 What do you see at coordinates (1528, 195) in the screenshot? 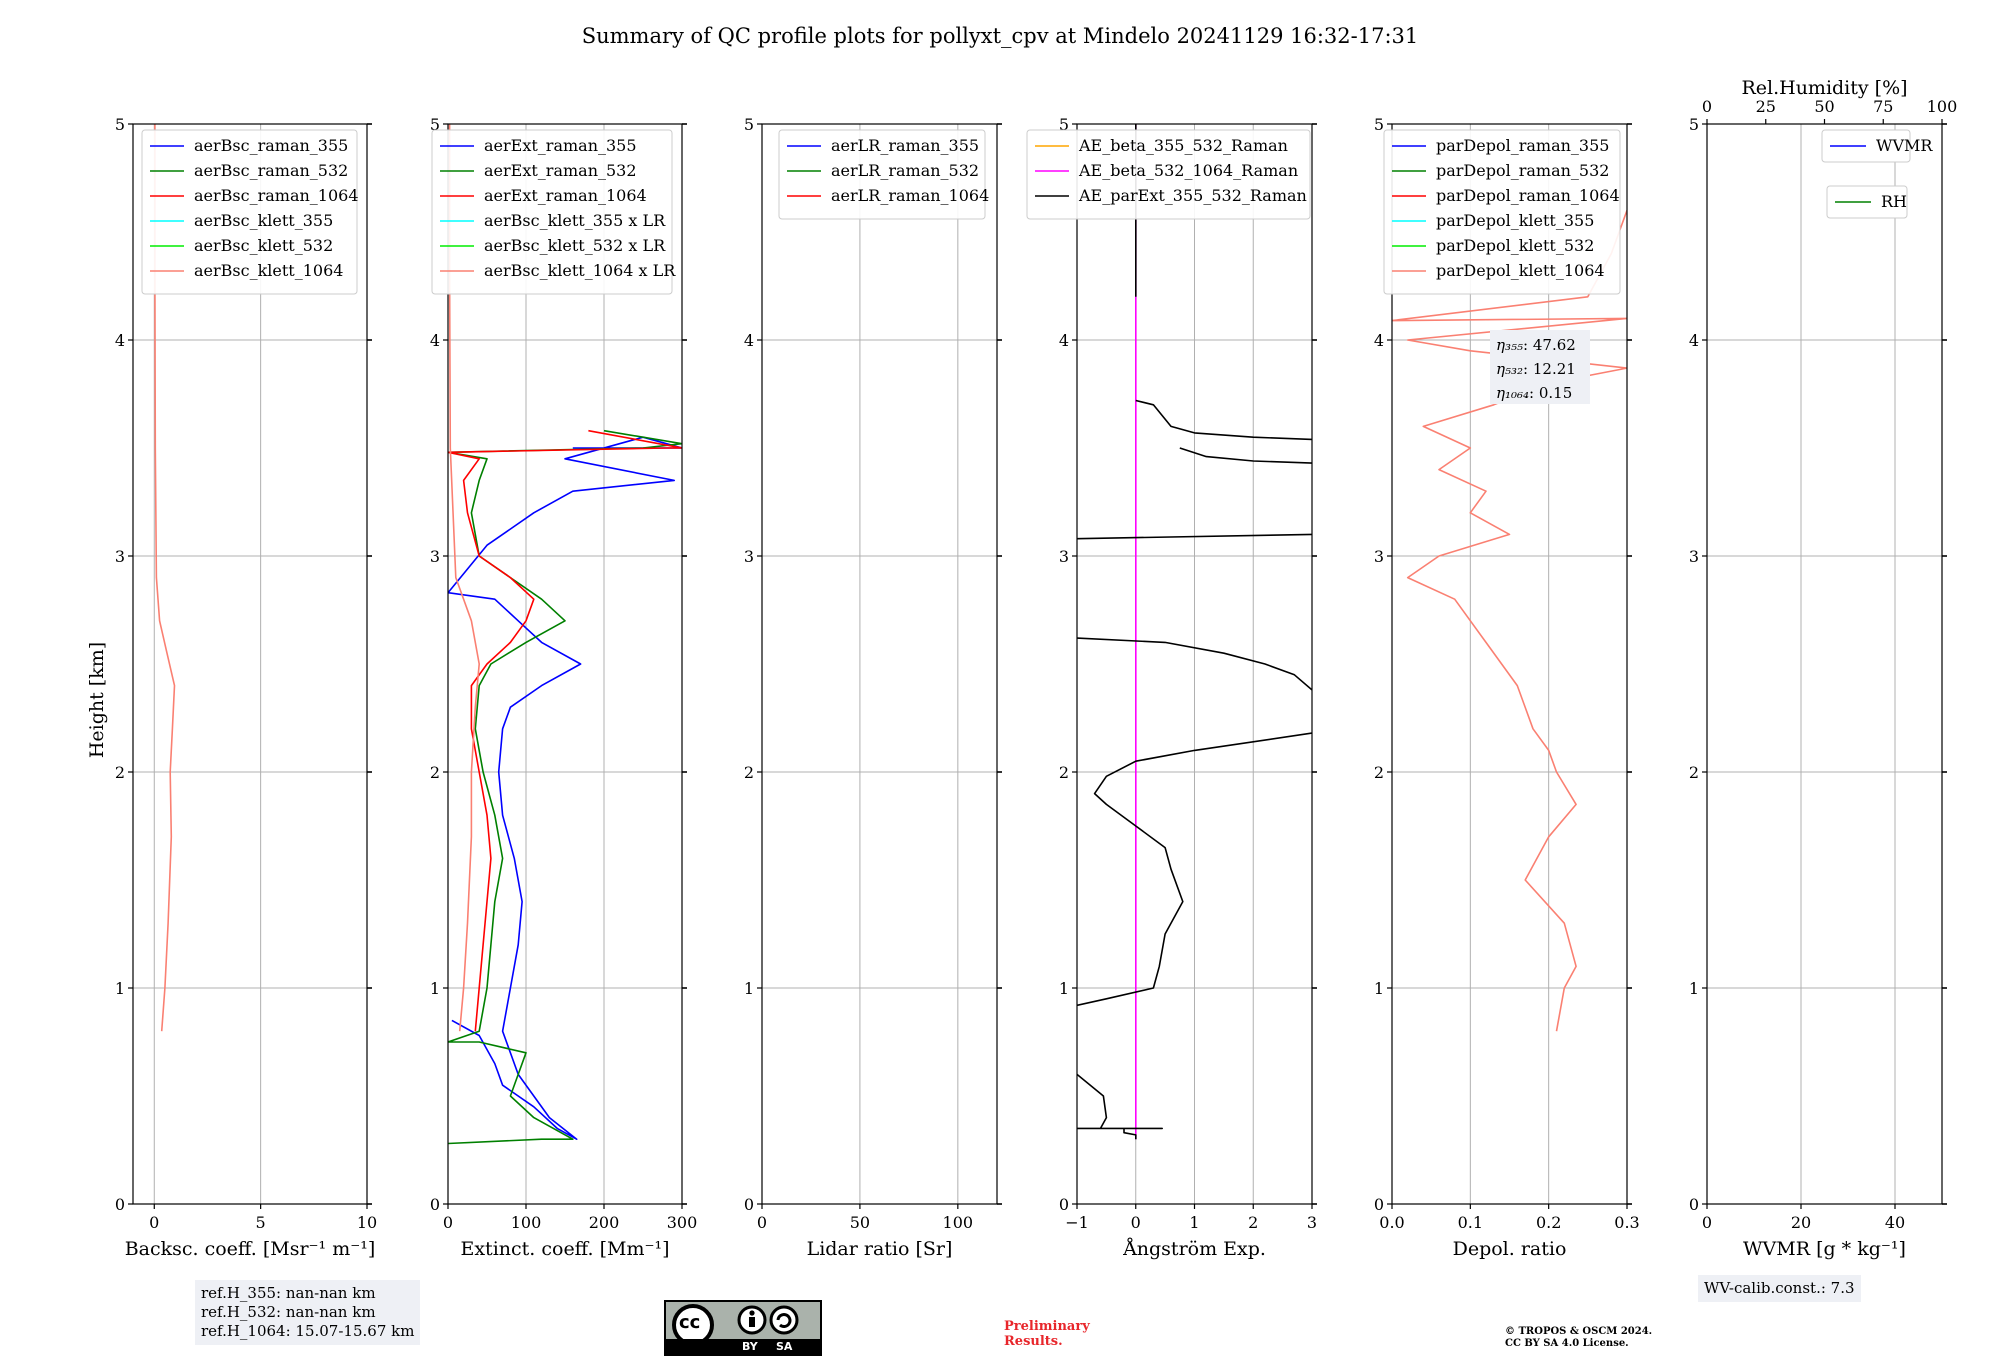
I see `legend-label: parDepol_raman_1064` at bounding box center [1528, 195].